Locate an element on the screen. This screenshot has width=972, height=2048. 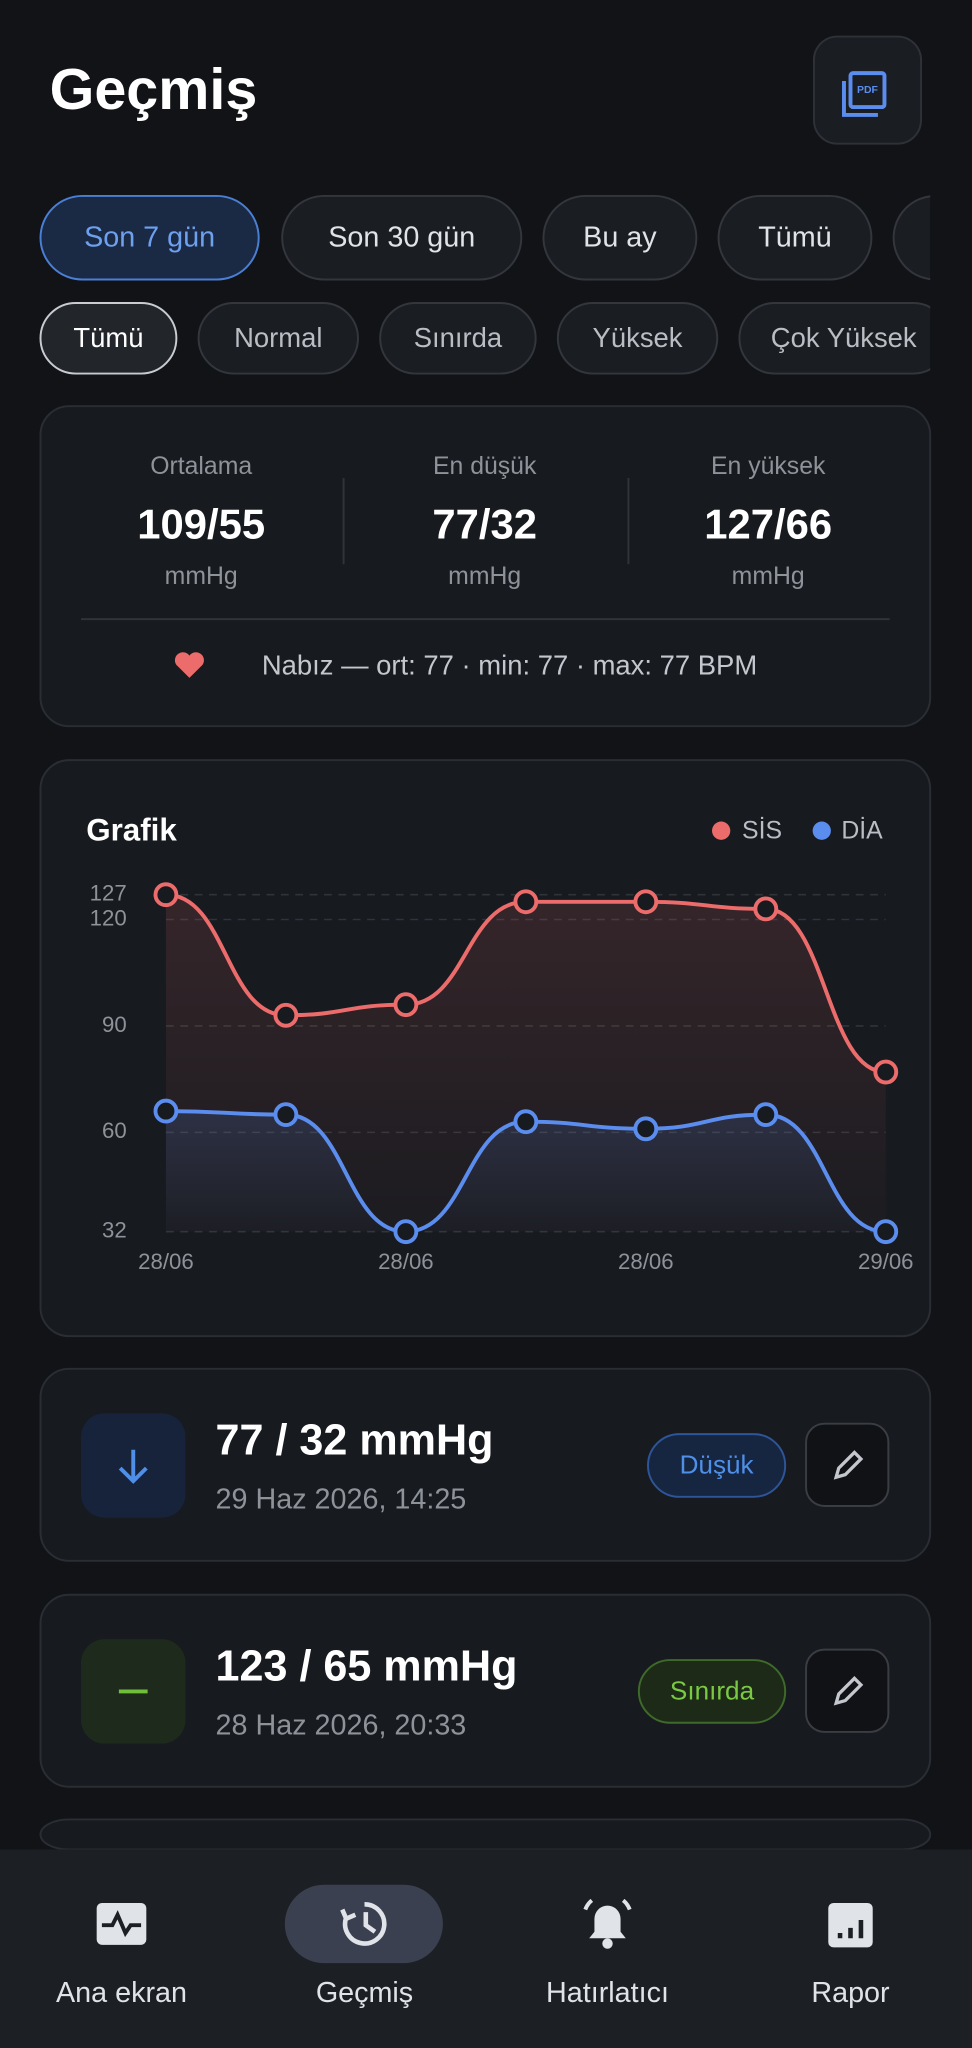
status-chip: Sınırda is located at coordinates (458, 338).